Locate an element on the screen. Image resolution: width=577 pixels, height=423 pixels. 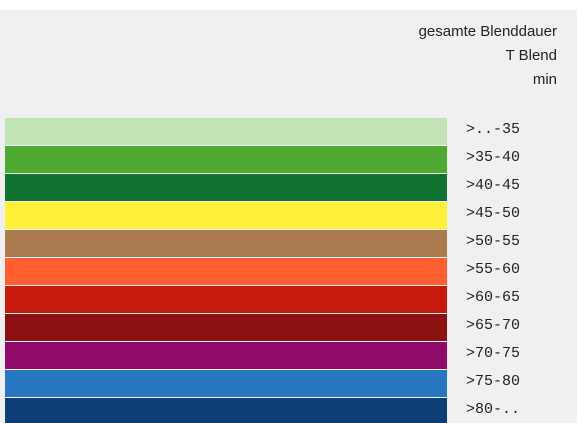
legend-item: >75-80 is located at coordinates (288, 383).